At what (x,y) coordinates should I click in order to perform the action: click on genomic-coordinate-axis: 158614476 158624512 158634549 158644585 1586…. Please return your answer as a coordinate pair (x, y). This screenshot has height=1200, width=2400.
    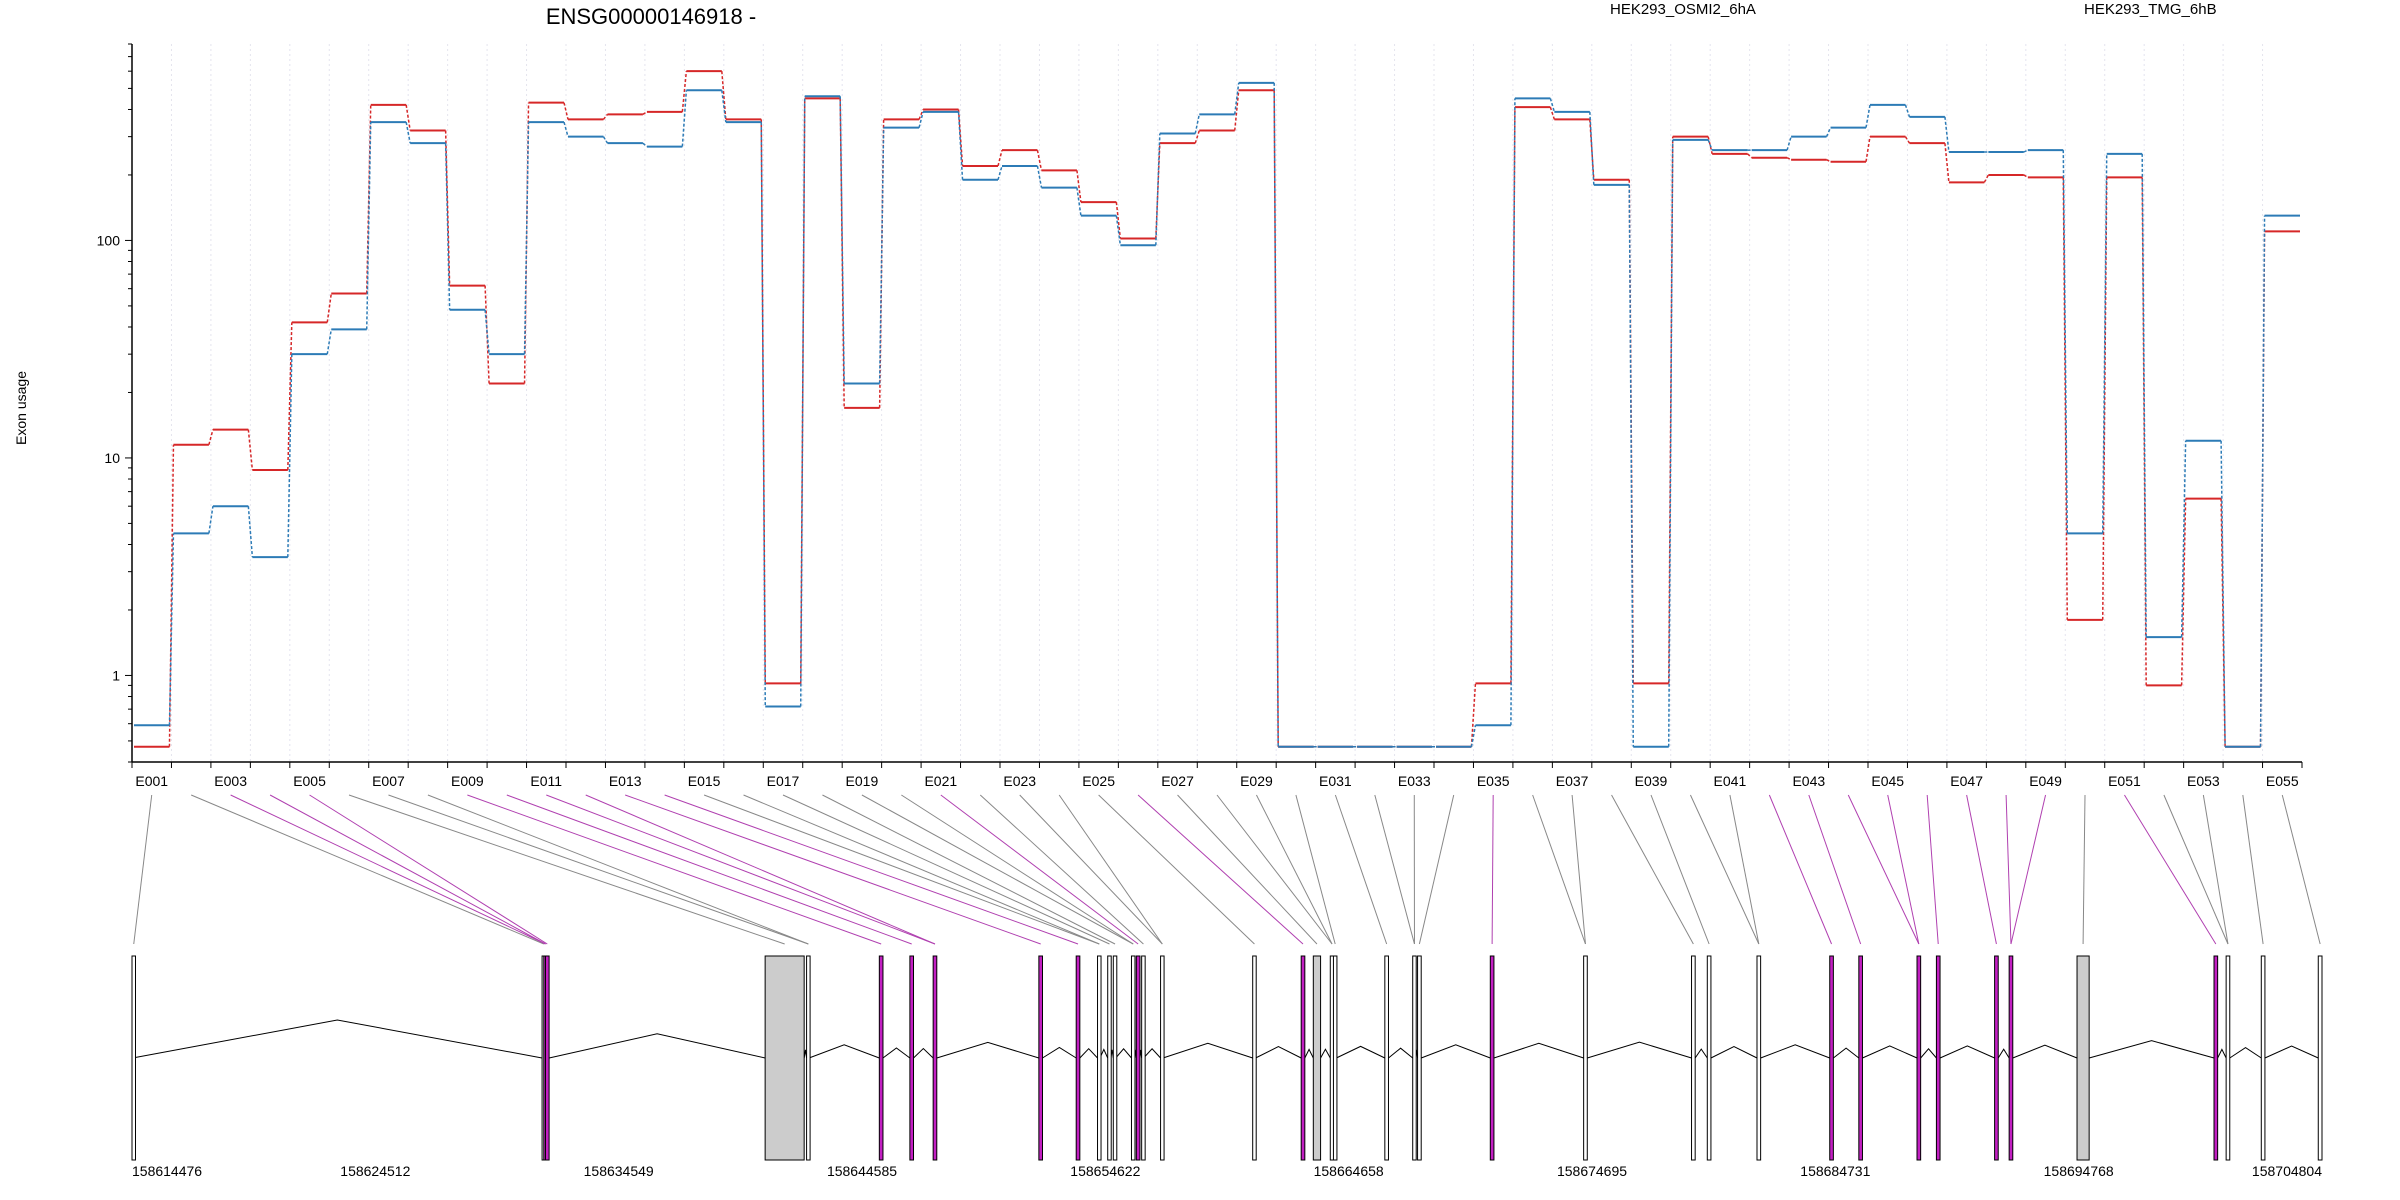
    Looking at the image, I should click on (1227, 1171).